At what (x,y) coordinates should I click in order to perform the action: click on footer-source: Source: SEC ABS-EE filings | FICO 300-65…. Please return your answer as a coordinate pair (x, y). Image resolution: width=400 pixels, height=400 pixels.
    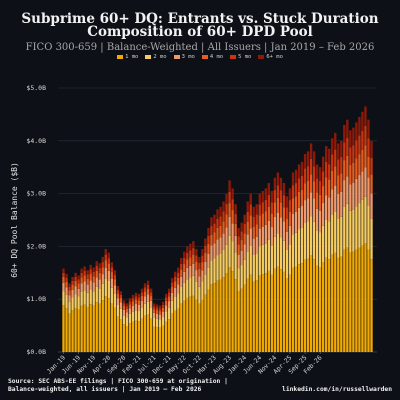
    Looking at the image, I should click on (118, 386).